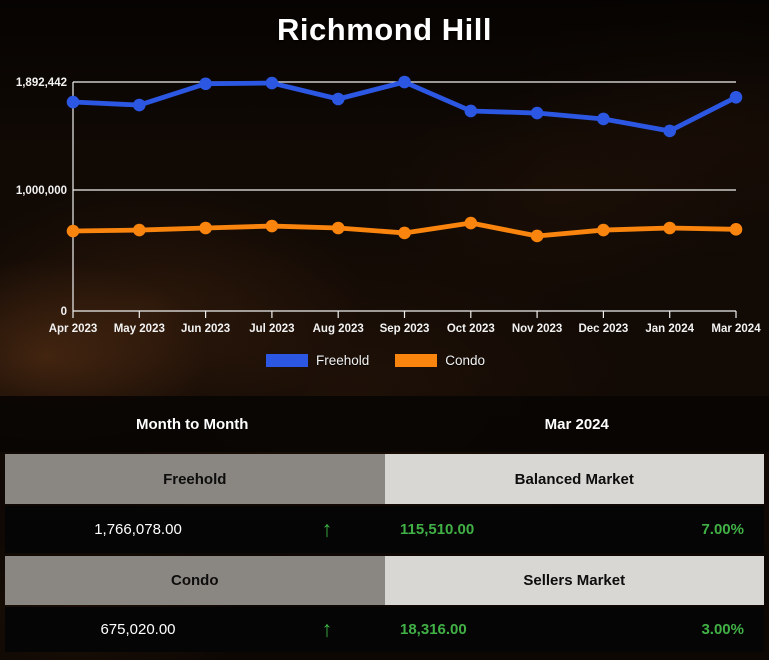  I want to click on chart-legend: Freehold Condo, so click(384, 360).